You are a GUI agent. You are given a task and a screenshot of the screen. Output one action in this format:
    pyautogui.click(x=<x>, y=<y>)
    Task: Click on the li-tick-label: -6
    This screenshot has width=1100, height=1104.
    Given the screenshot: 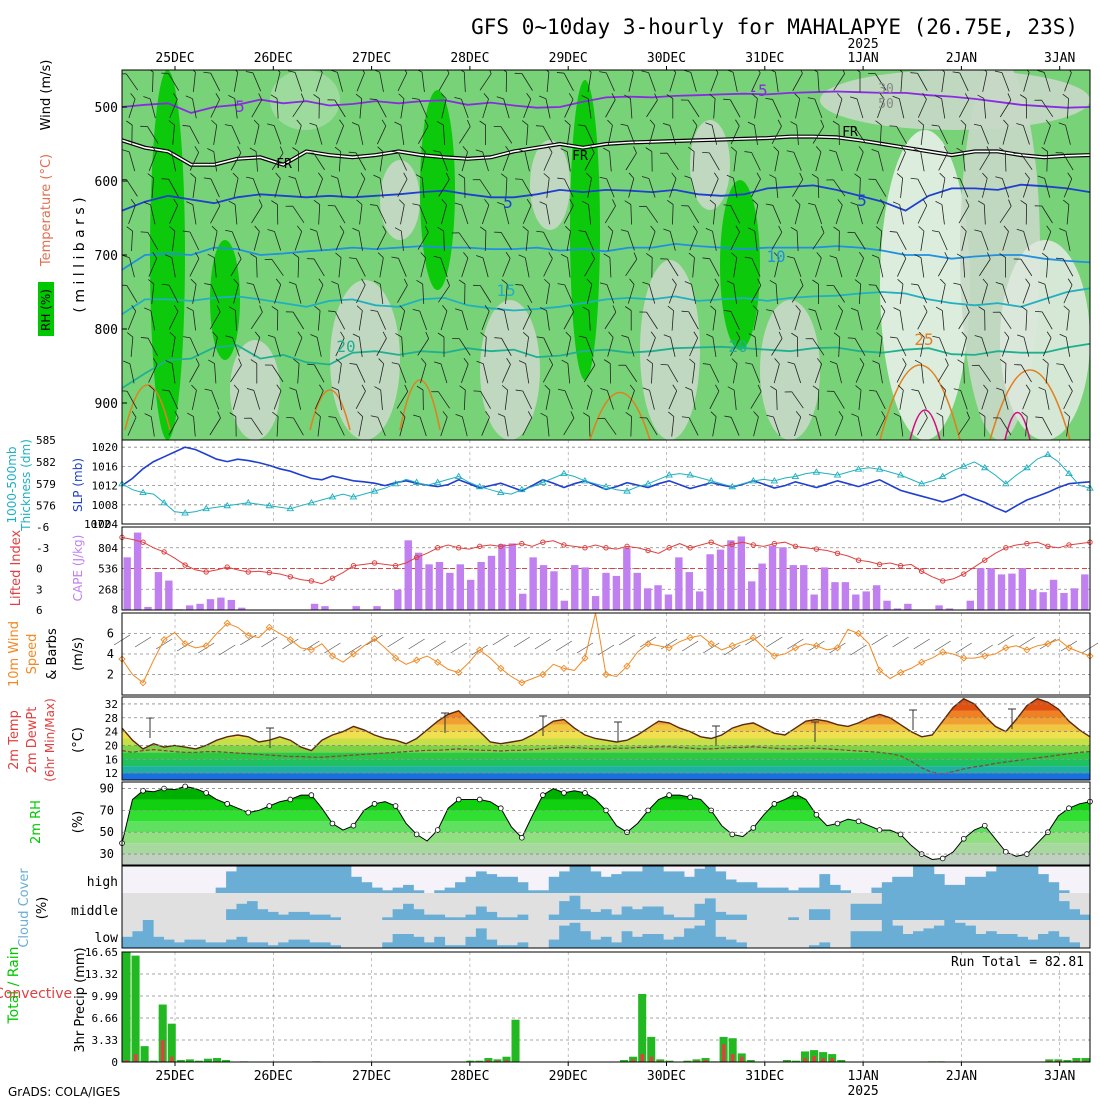 What is the action you would take?
    pyautogui.click(x=42, y=527)
    